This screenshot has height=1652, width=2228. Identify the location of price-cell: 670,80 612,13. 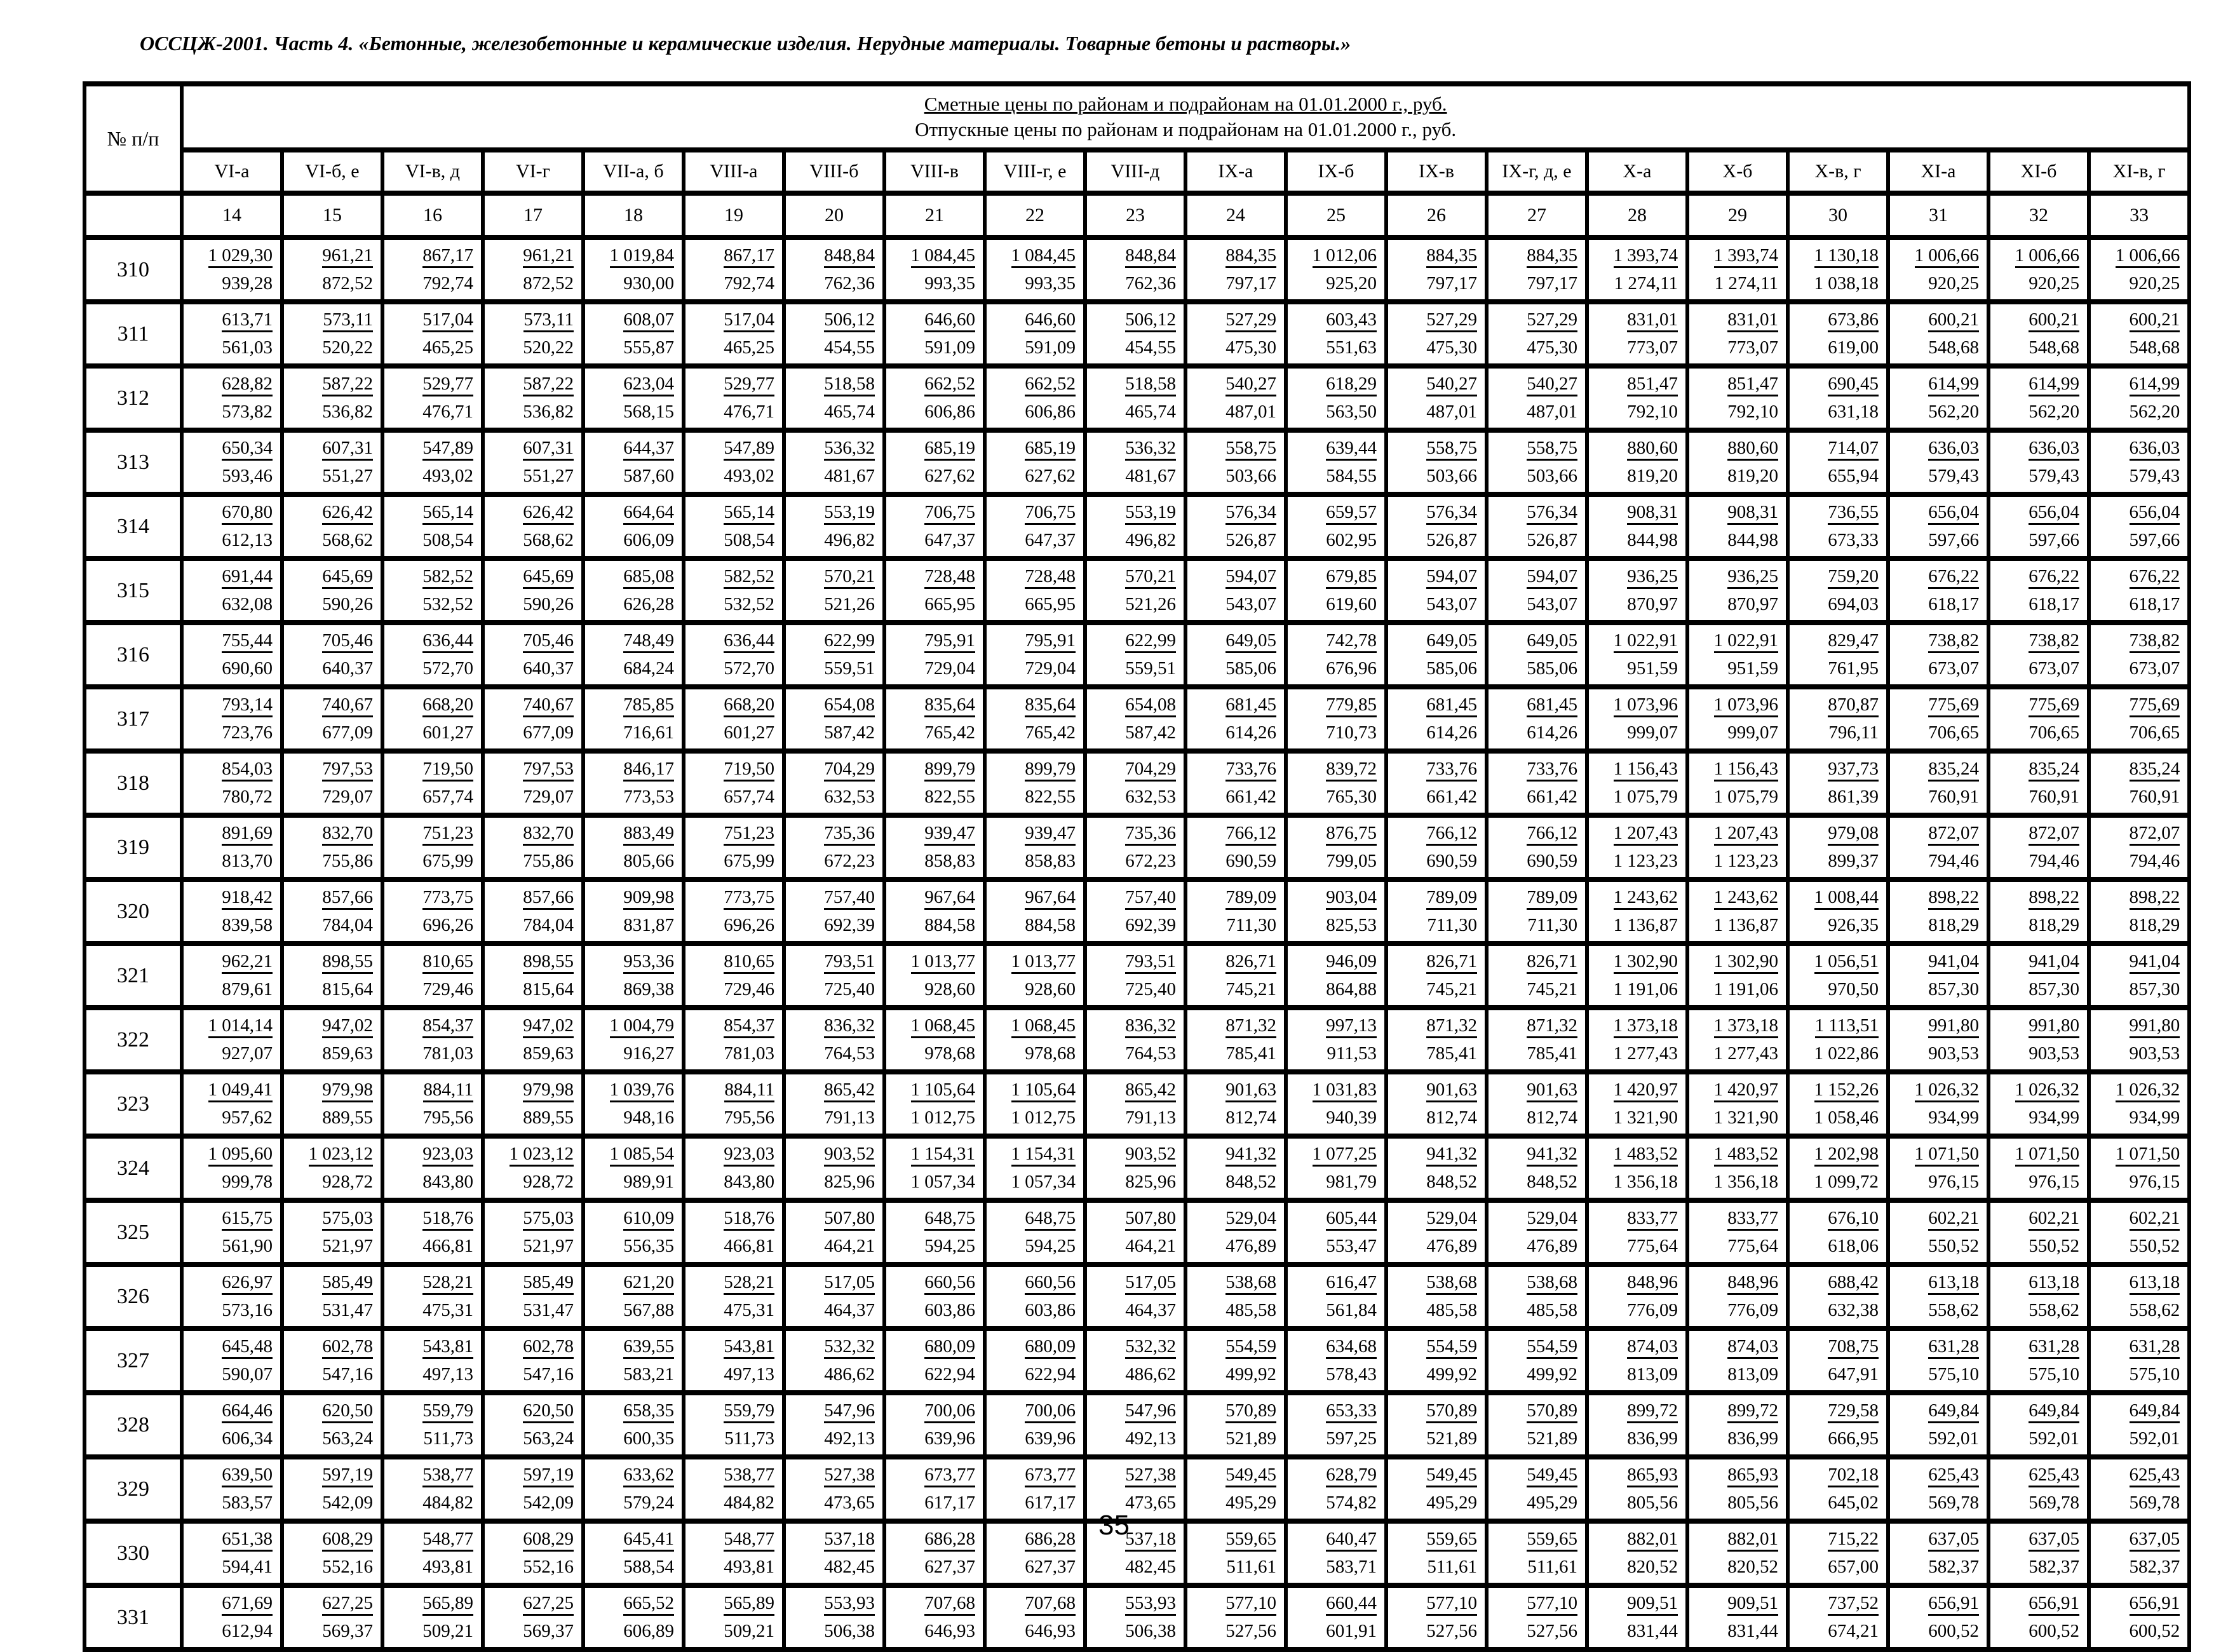
(232, 526).